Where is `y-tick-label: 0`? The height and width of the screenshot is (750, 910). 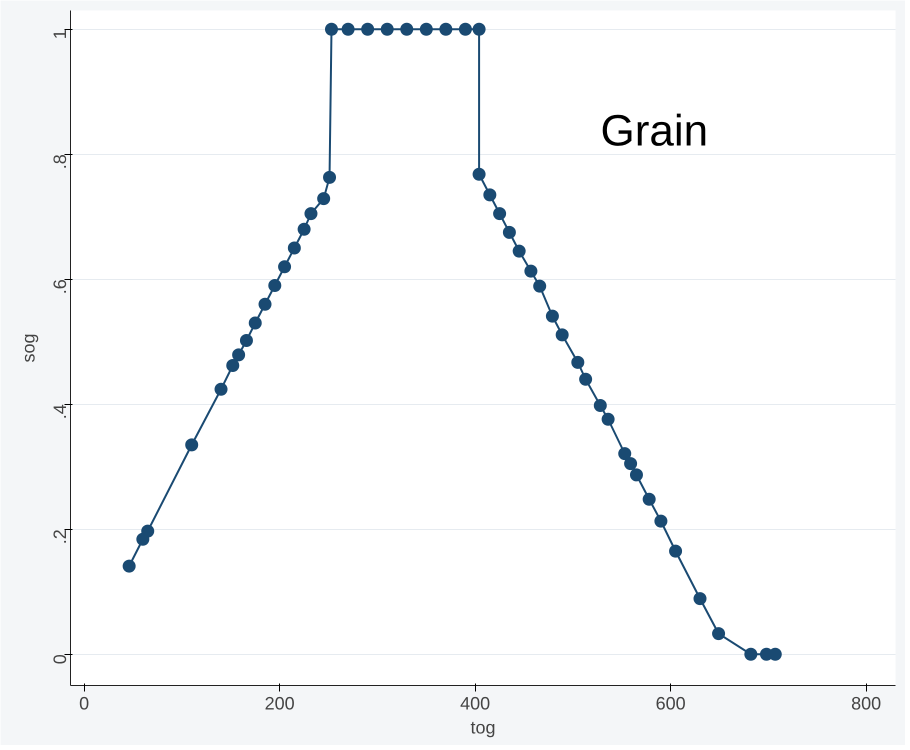 y-tick-label: 0 is located at coordinates (60, 659).